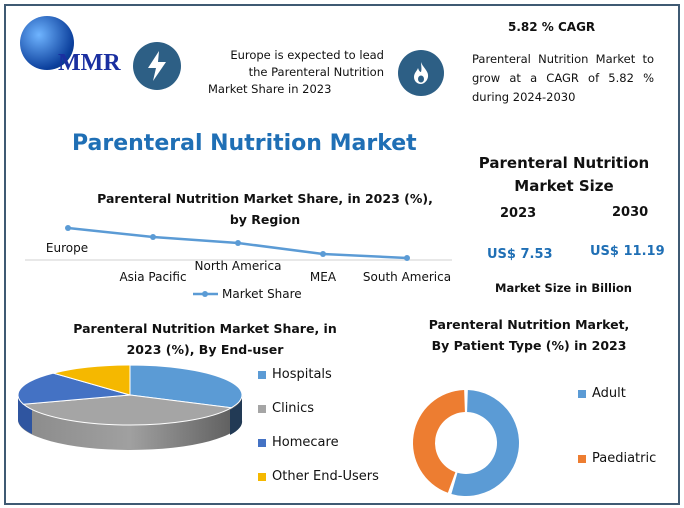  What do you see at coordinates (407, 277) in the screenshot?
I see `x-tick-label: South America` at bounding box center [407, 277].